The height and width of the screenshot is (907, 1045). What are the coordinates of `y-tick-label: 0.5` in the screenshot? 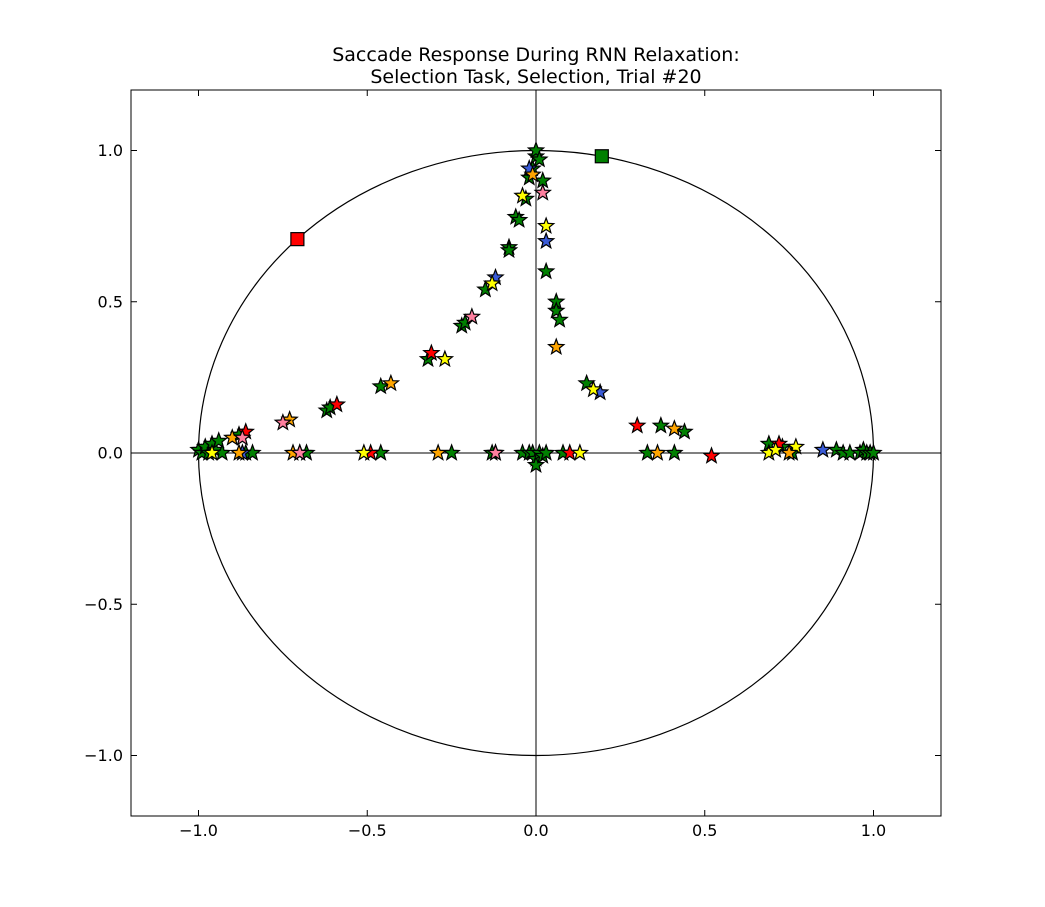 It's located at (110, 301).